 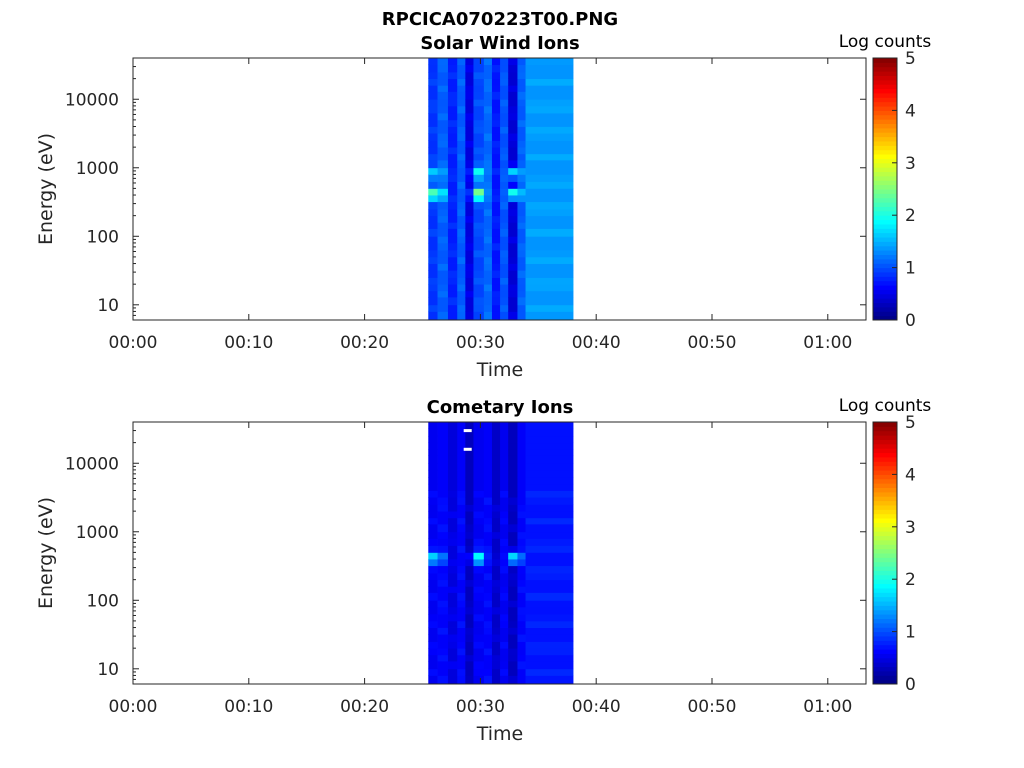 What do you see at coordinates (248, 707) in the screenshot?
I see `x-tick-label: 00:10` at bounding box center [248, 707].